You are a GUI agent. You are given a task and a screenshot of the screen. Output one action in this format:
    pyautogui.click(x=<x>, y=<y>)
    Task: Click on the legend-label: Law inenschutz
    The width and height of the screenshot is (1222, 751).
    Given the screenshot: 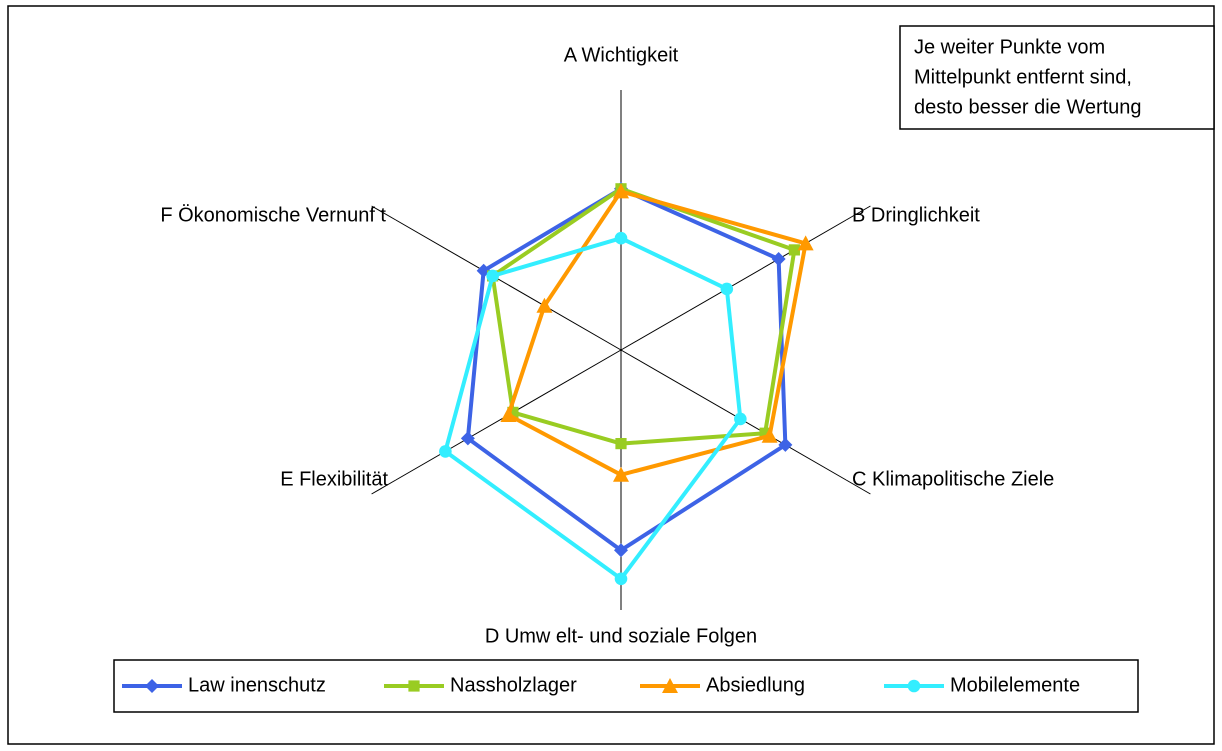 What is the action you would take?
    pyautogui.click(x=257, y=685)
    